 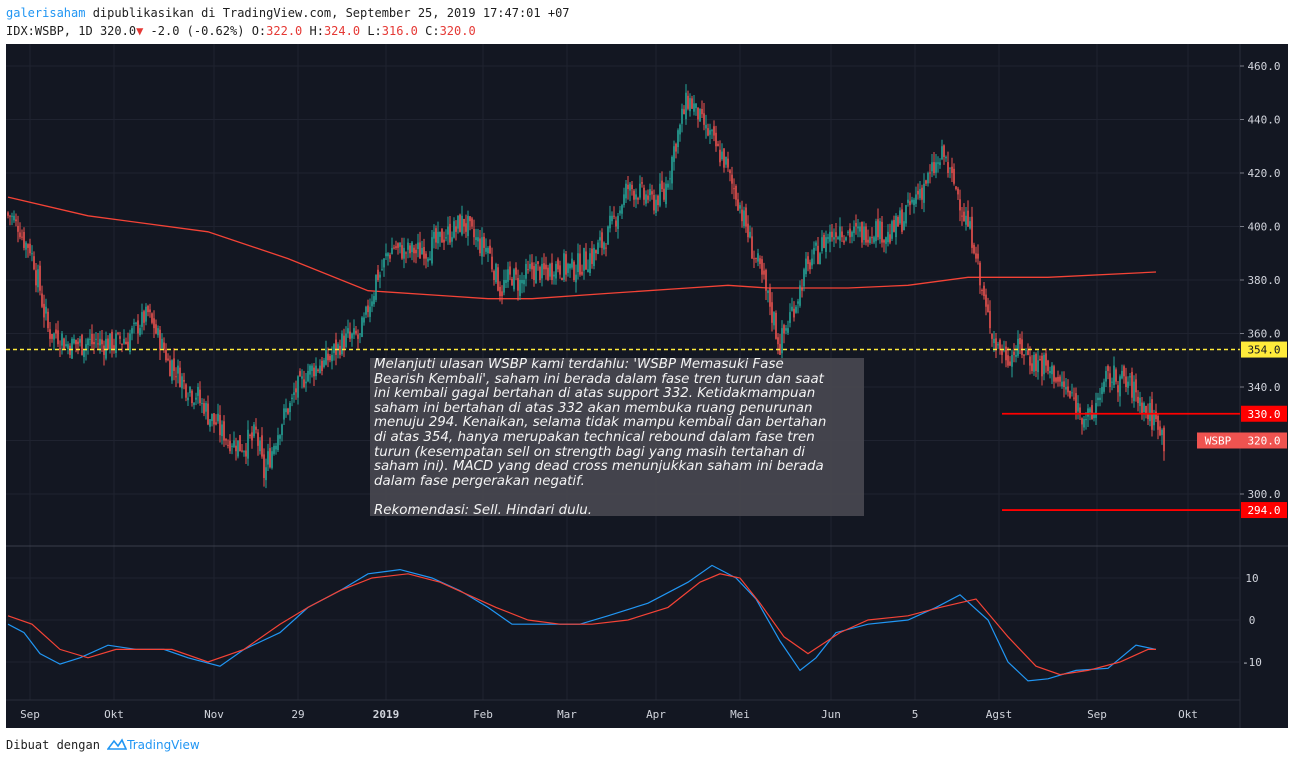 What do you see at coordinates (1263, 66) in the screenshot?
I see `y-tick-label: 460.0` at bounding box center [1263, 66].